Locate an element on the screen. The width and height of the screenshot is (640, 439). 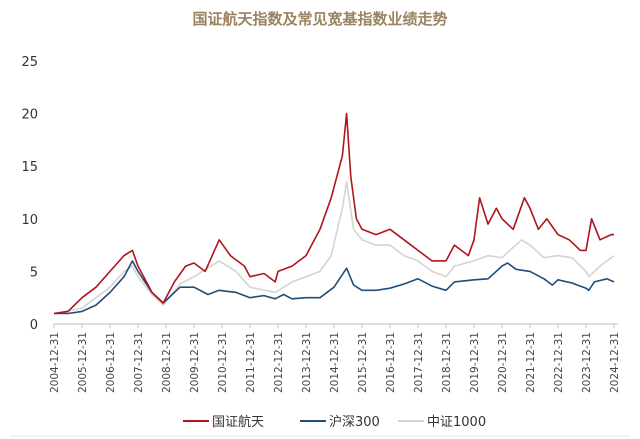
legend-label: 中证1000 is located at coordinates (456, 422).